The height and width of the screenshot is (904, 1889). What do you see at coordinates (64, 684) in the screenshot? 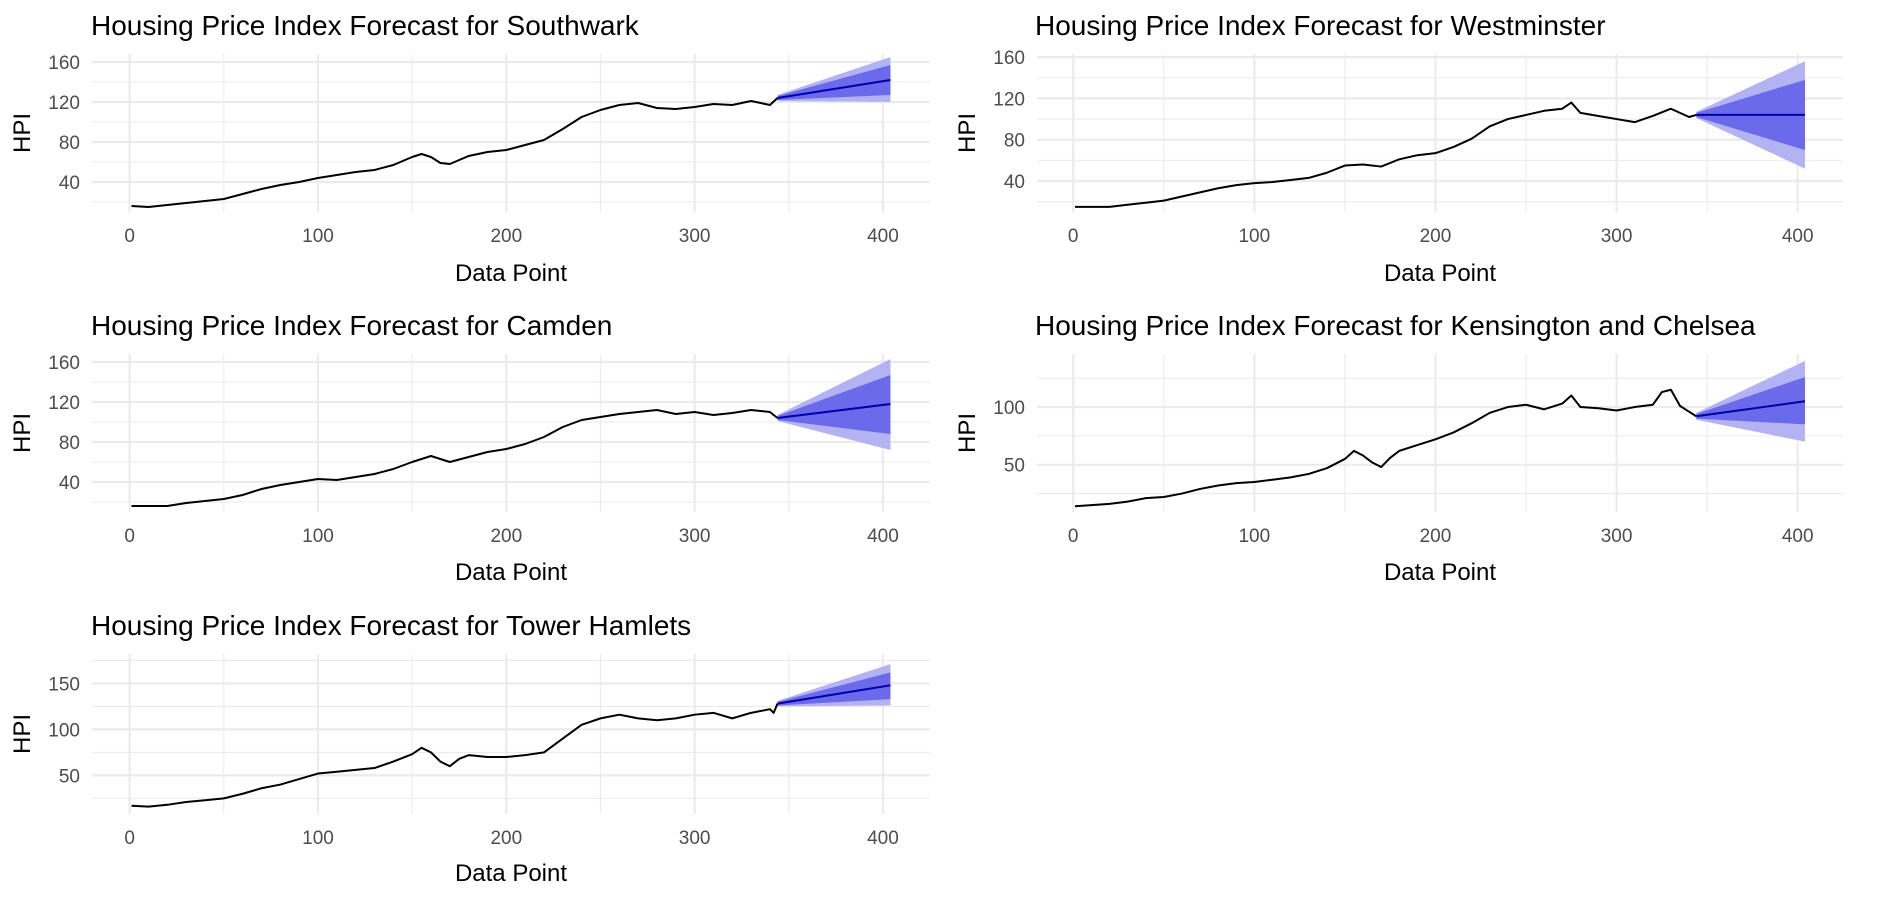
I see `y-tick-label: 150` at bounding box center [64, 684].